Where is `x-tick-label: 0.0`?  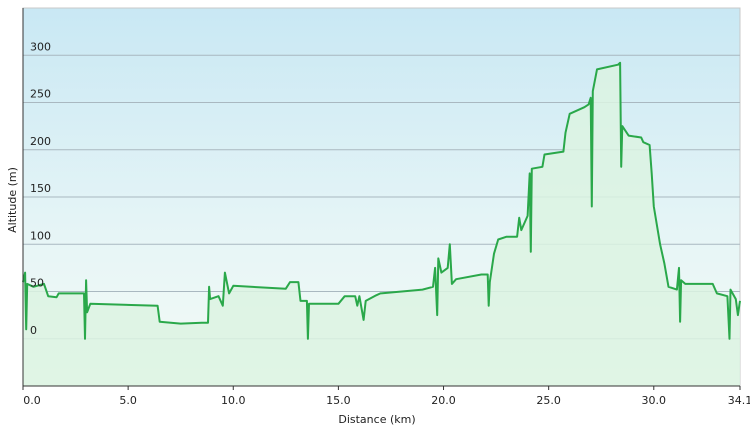
x-tick-label: 0.0 is located at coordinates (32, 400).